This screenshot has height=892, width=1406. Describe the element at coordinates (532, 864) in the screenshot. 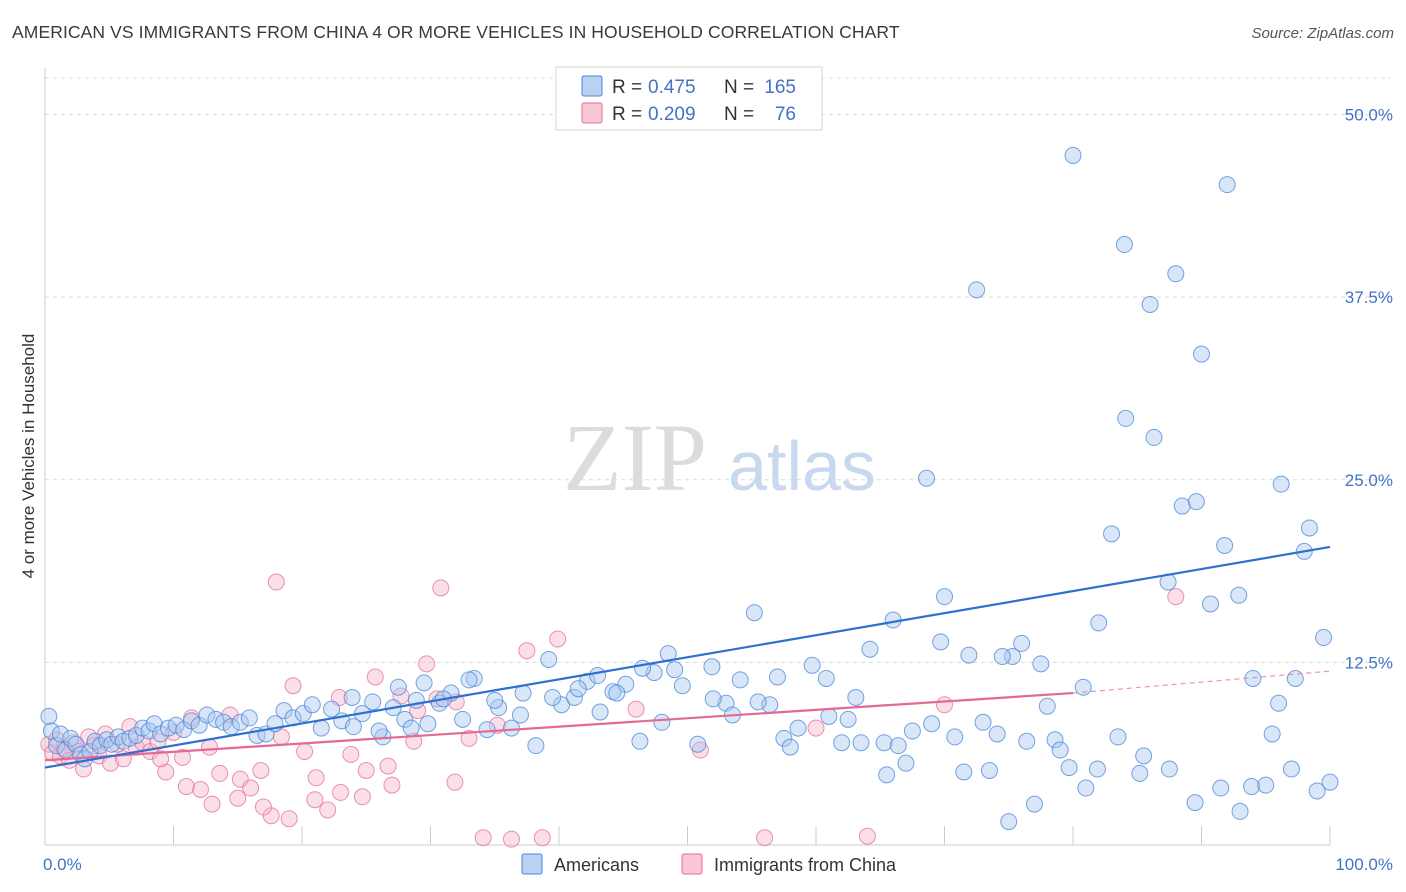

I see `bottom-legend-swatch-americans` at that location.